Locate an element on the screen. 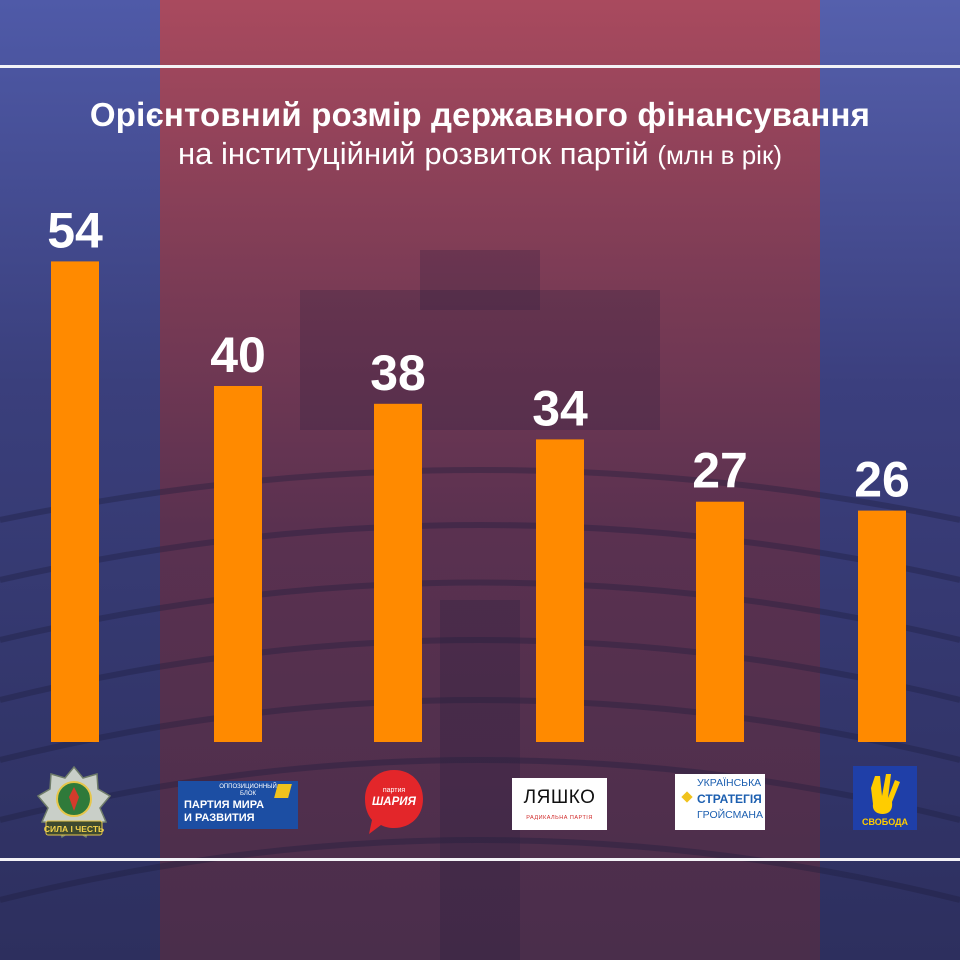  opoblock-top-text: ОППОЗИЦИОННЫЙ БЛОК is located at coordinates (248, 790).